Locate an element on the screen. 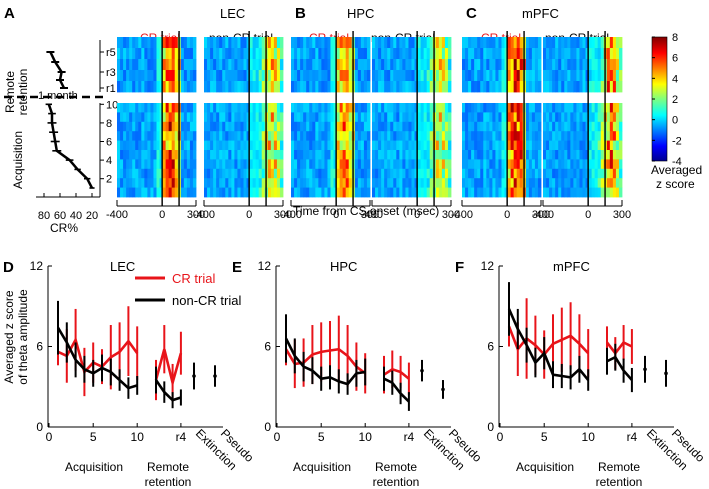 The width and height of the screenshot is (709, 489). panel-e-y-tick-label: 12 is located at coordinates (265, 266).